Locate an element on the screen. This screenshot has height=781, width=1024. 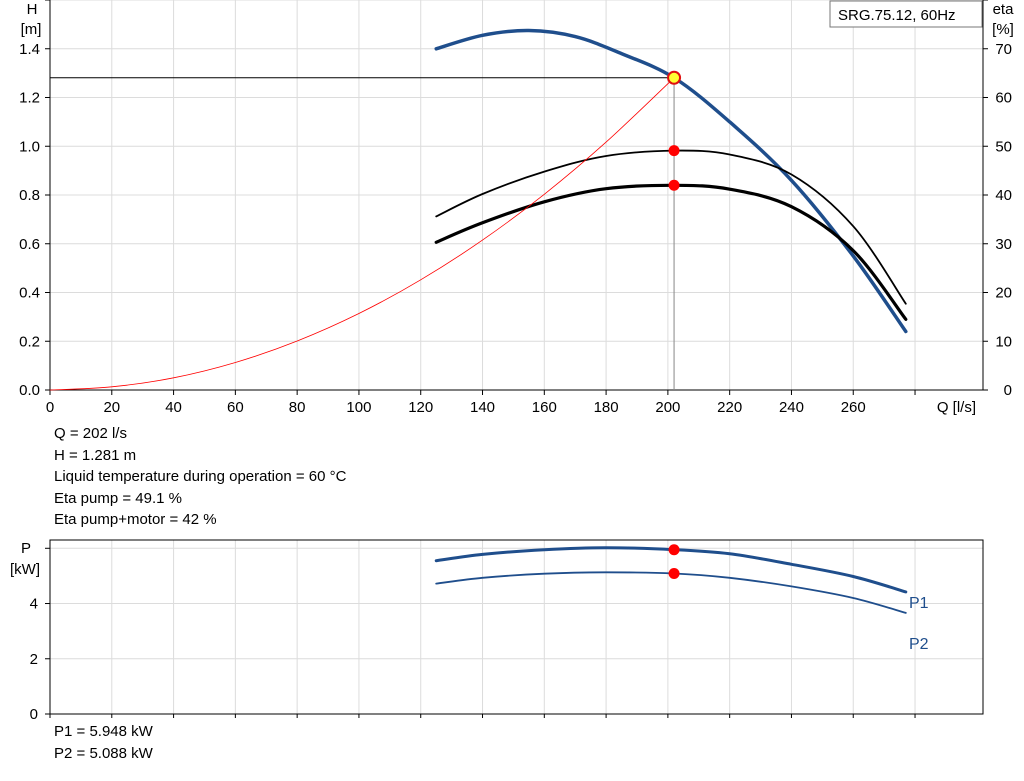
y-tick-label: 1.0 is located at coordinates (29, 146).